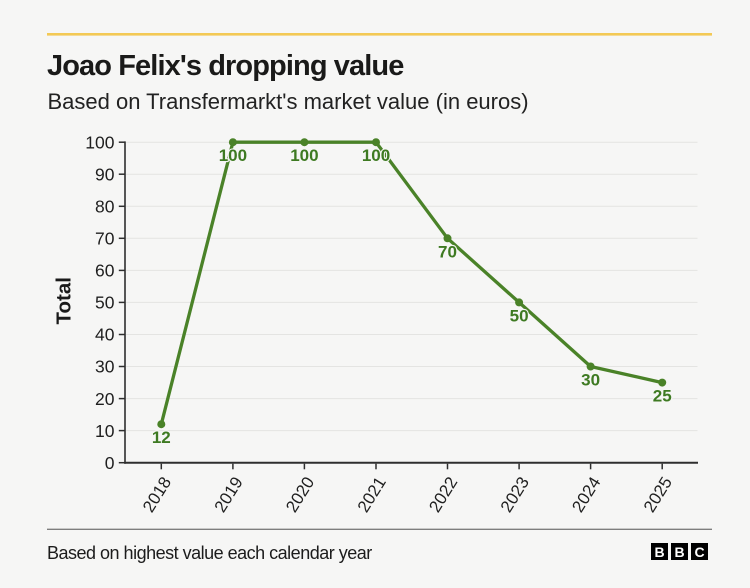  Describe the element at coordinates (64, 300) in the screenshot. I see `svg-text: Total` at that location.